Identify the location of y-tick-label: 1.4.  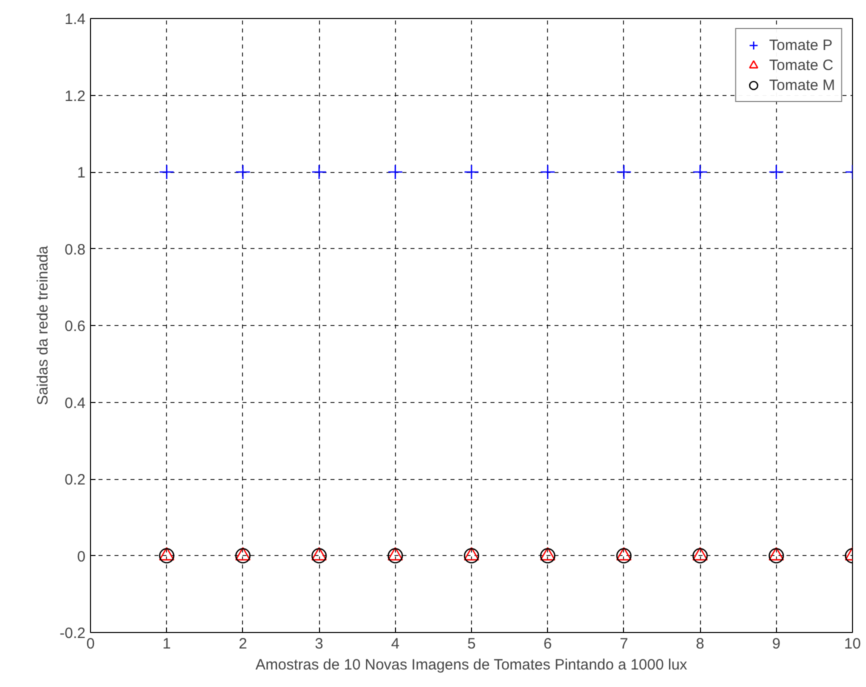
(75, 19).